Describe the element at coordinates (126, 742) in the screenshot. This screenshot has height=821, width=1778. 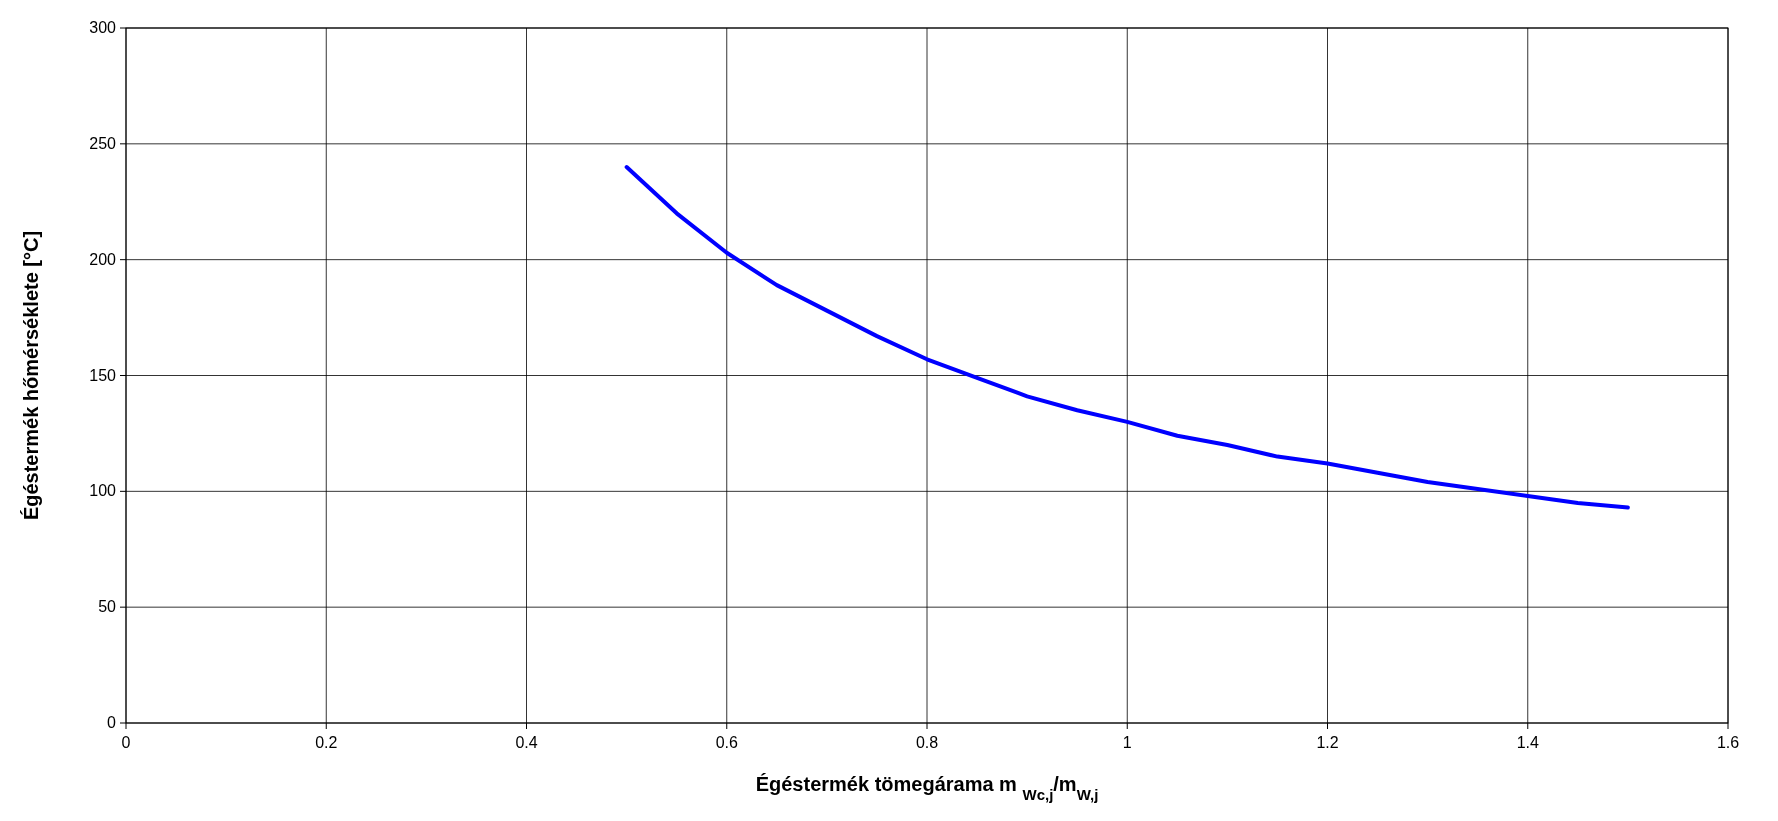
I see `x-tick-label: 0` at that location.